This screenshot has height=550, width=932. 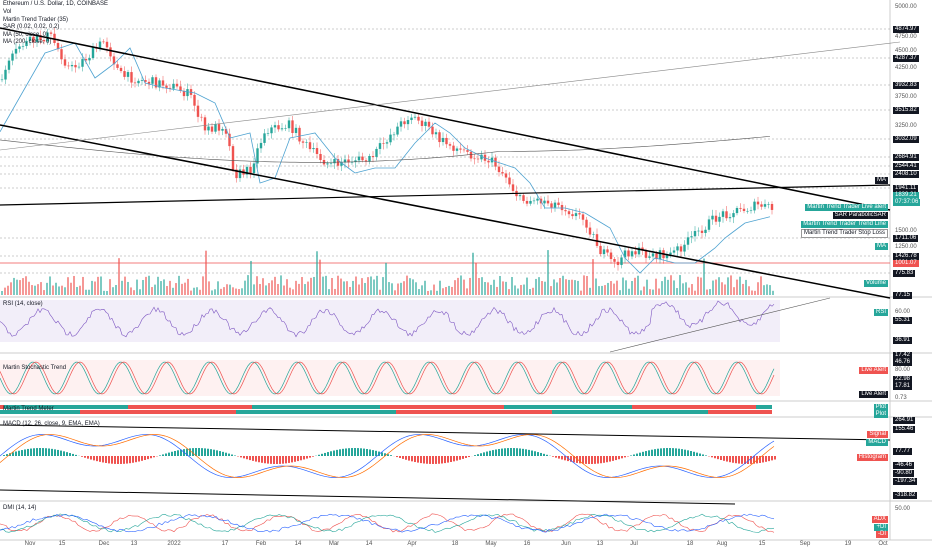 I want to click on time-label: 16, so click(x=527, y=544).